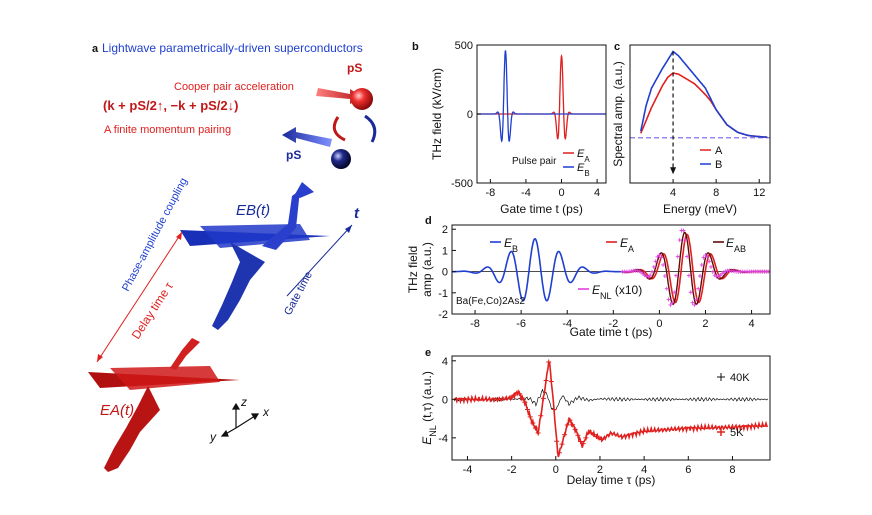 The width and height of the screenshot is (872, 515). What do you see at coordinates (164, 405) in the screenshot?
I see `ea-pulse-ribbon` at bounding box center [164, 405].